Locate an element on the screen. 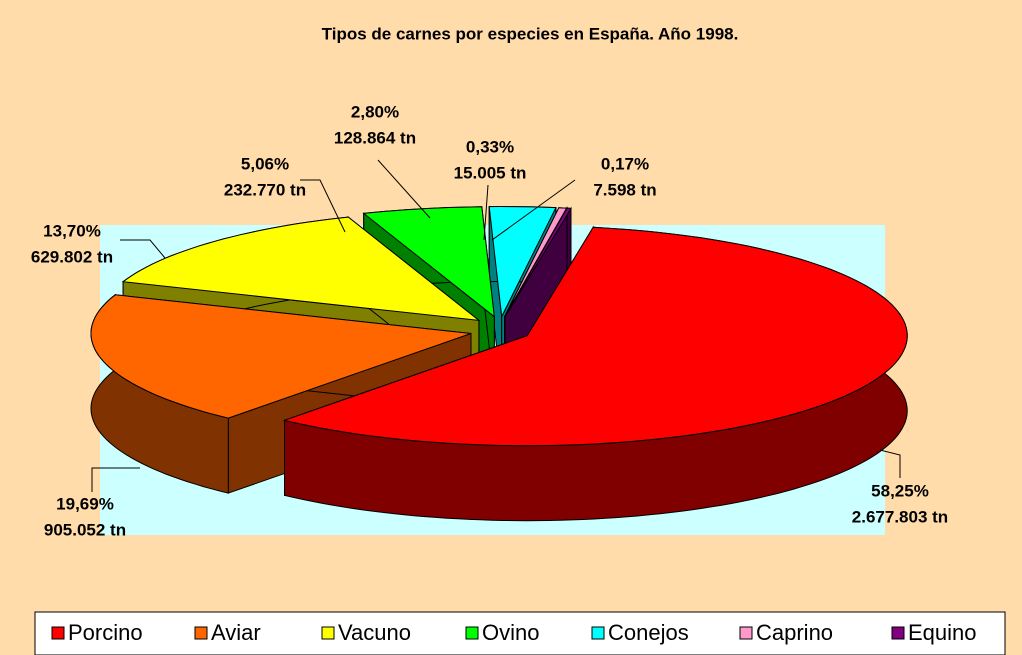 The image size is (1022, 655). data-label: 2.677.803 tn is located at coordinates (900, 516).